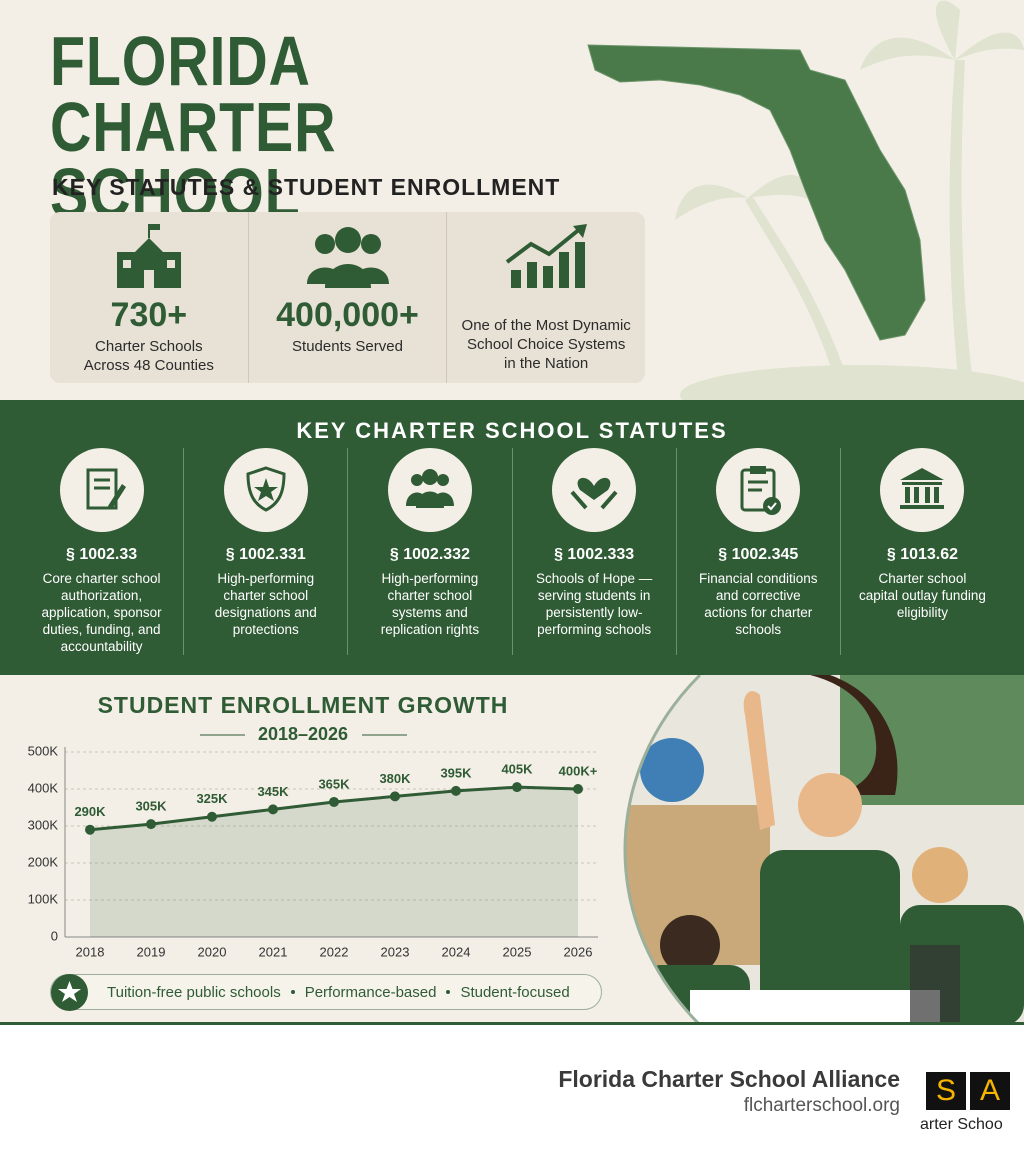 The image size is (1024, 1154). Describe the element at coordinates (303, 705) in the screenshot. I see `chart-title: STUDENT ENROLLMENT GROWTH` at that location.